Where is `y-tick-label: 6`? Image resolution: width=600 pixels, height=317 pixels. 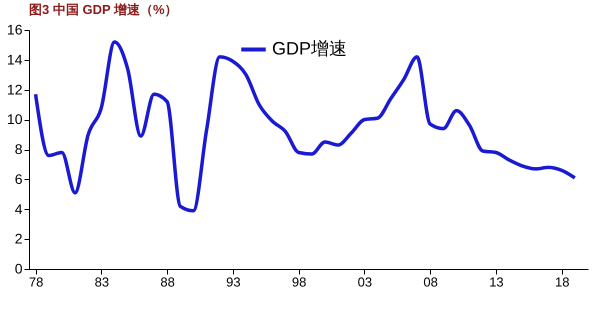
y-tick-label: 6 is located at coordinates (18, 178).